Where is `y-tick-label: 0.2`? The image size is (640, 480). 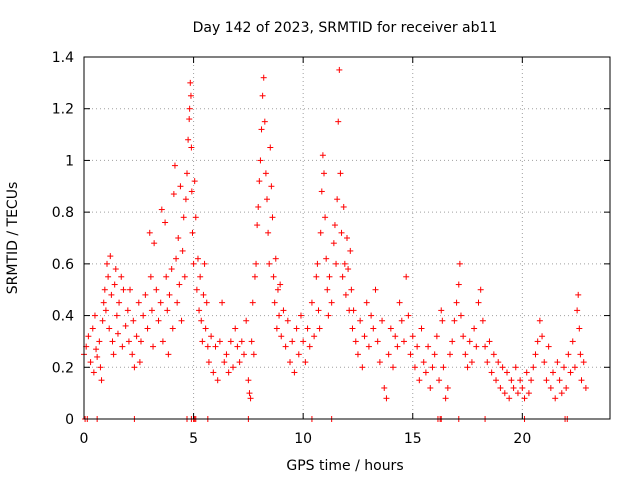
y-tick-label: 0.2 is located at coordinates (63, 368).